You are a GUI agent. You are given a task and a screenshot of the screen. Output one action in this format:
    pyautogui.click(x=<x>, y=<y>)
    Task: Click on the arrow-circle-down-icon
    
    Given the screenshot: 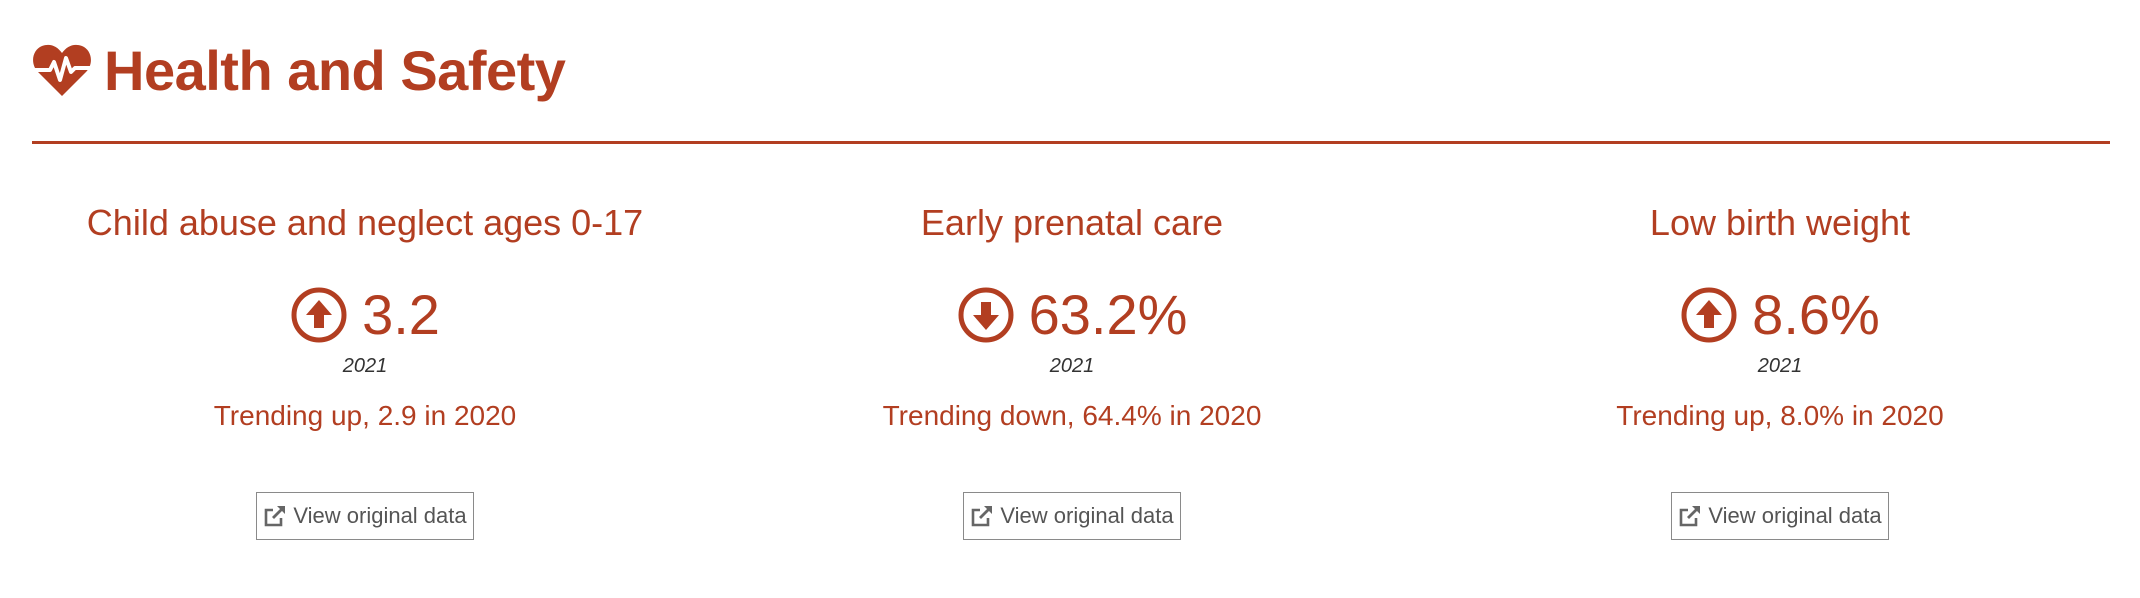 What is the action you would take?
    pyautogui.click(x=986, y=315)
    